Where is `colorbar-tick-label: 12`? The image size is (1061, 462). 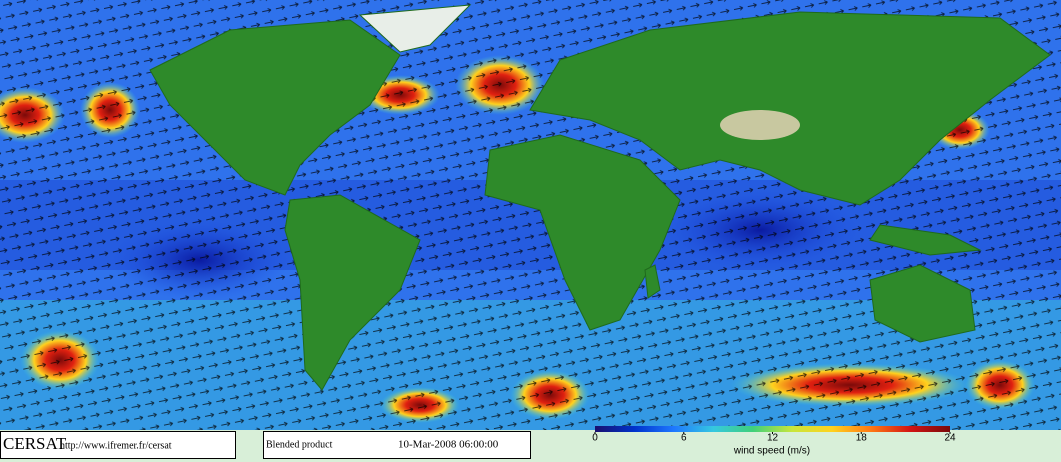 colorbar-tick-label: 12 is located at coordinates (773, 438).